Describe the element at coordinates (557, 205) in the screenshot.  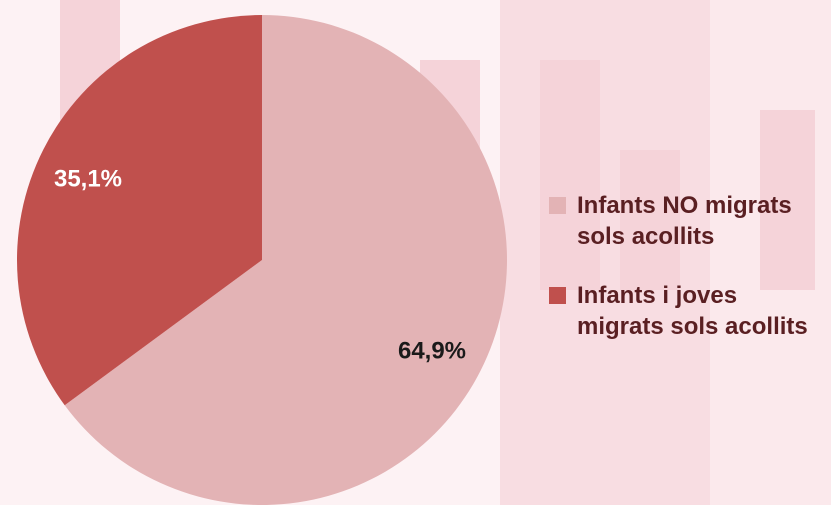
I see `legend-swatch-no-migrats` at that location.